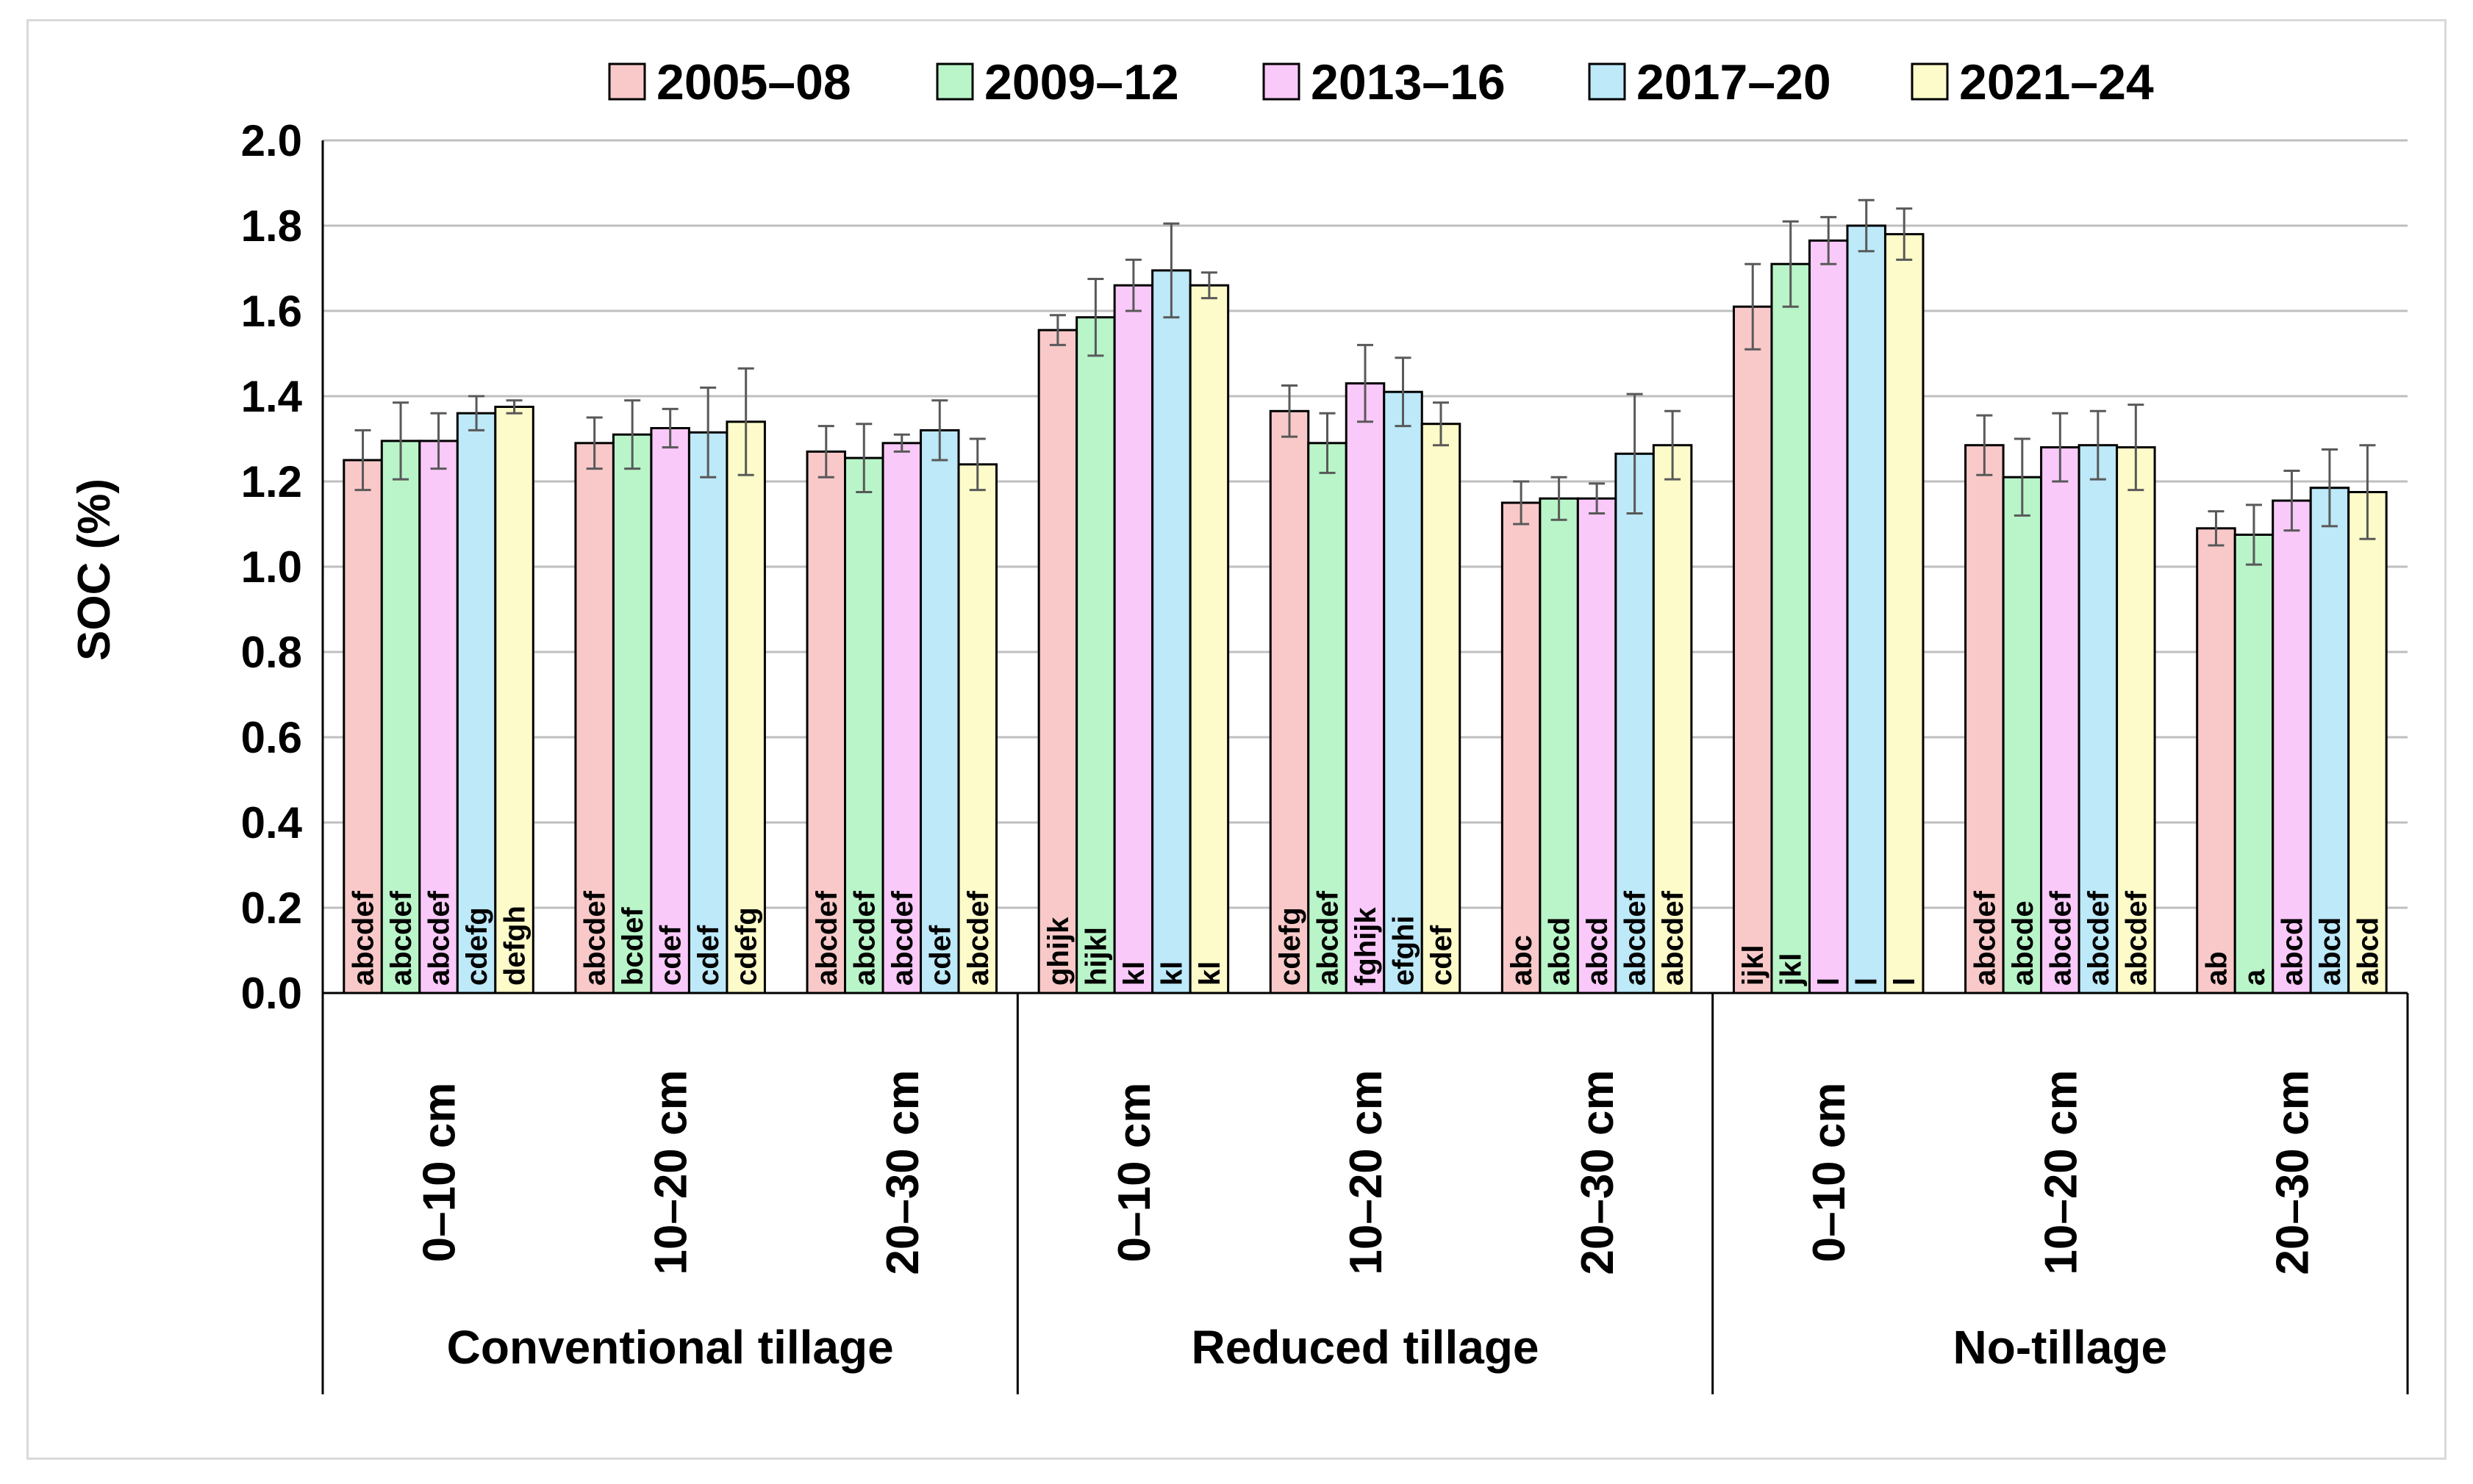 The image size is (2473, 1484). What do you see at coordinates (1753, 965) in the screenshot?
I see `significance-letter: ijkl` at bounding box center [1753, 965].